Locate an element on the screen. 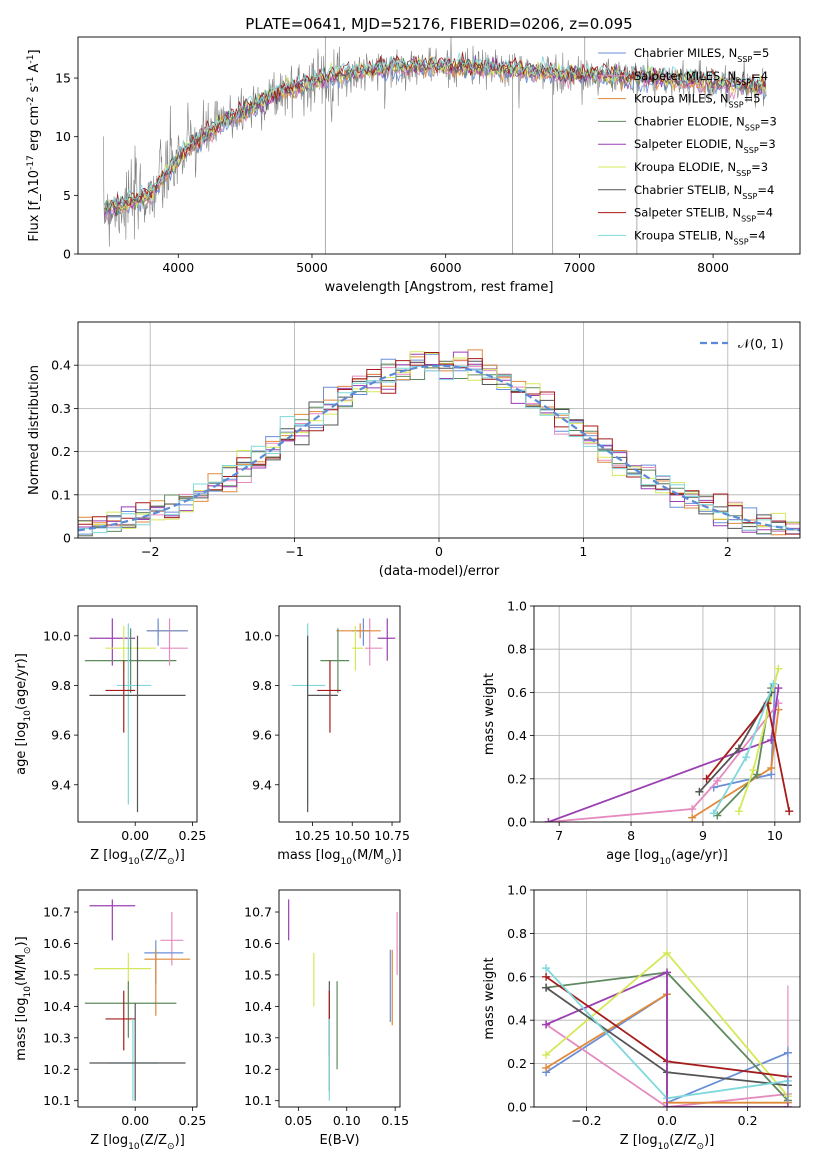 The height and width of the screenshot is (1170, 819). x-tick-label: 6000 is located at coordinates (446, 267).